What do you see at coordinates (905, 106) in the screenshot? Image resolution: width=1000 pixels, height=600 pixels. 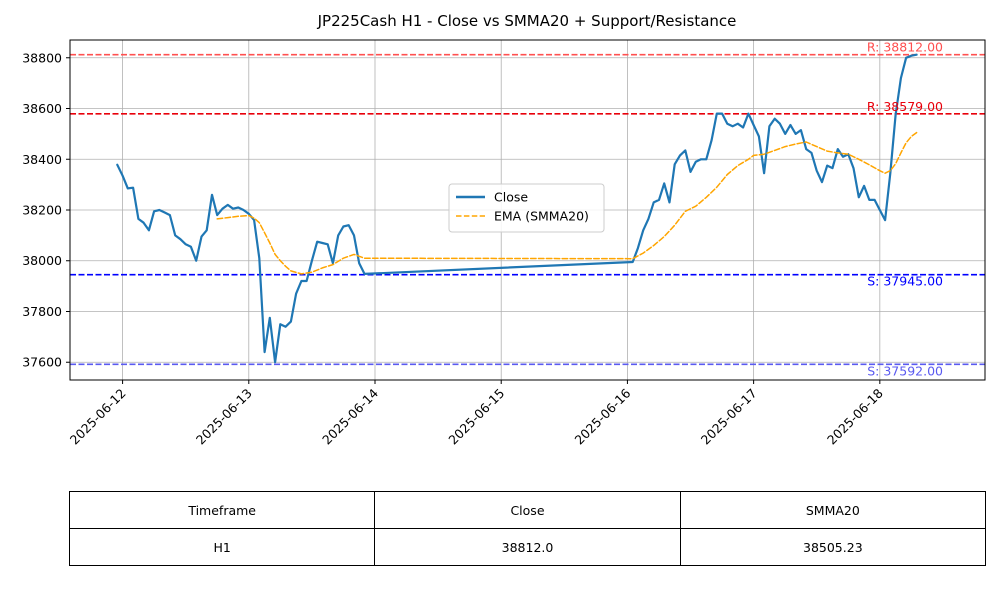 I see `resistance-label: R: 38579.00` at bounding box center [905, 106].